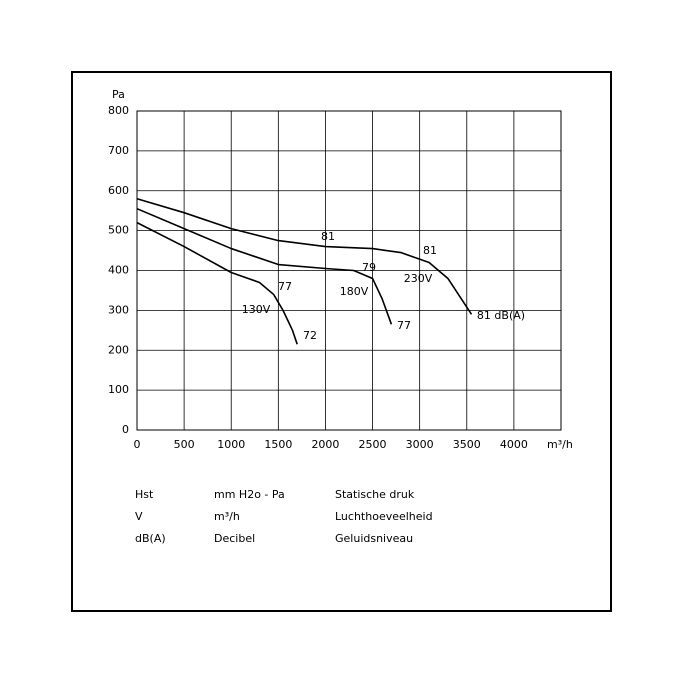 The width and height of the screenshot is (685, 685). What do you see at coordinates (420, 444) in the screenshot?
I see `x-tick-label: 3000` at bounding box center [420, 444].